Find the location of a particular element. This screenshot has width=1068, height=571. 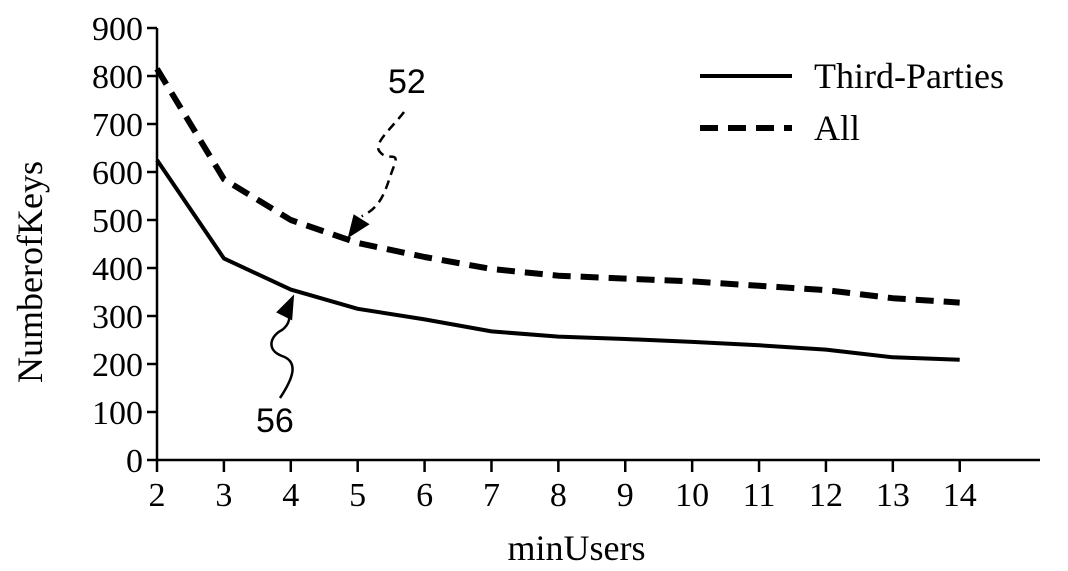

y-tick-label: 200 is located at coordinates (117, 365).